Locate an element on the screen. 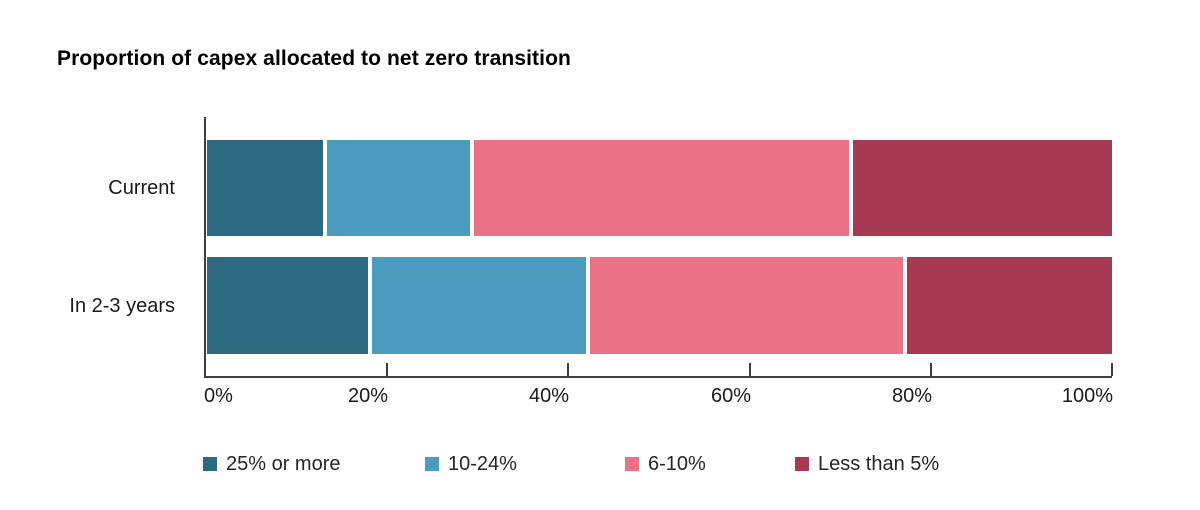 This screenshot has width=1200, height=510. legend-label: 10-24% is located at coordinates (482, 464).